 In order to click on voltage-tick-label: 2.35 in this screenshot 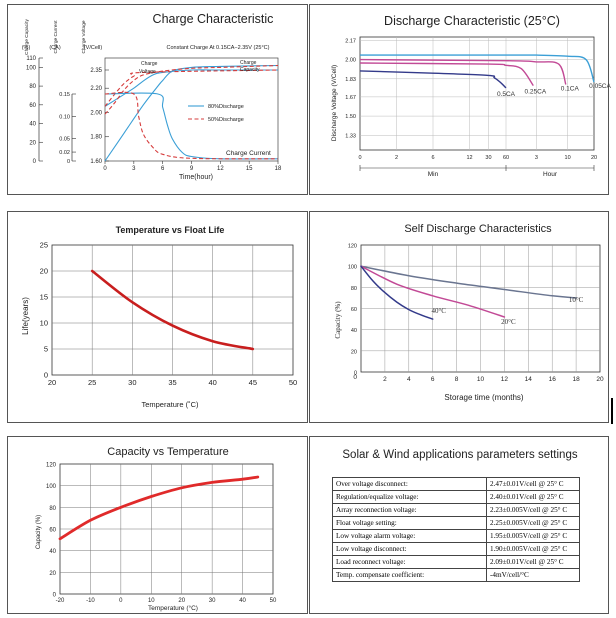, I will do `click(96, 71)`.